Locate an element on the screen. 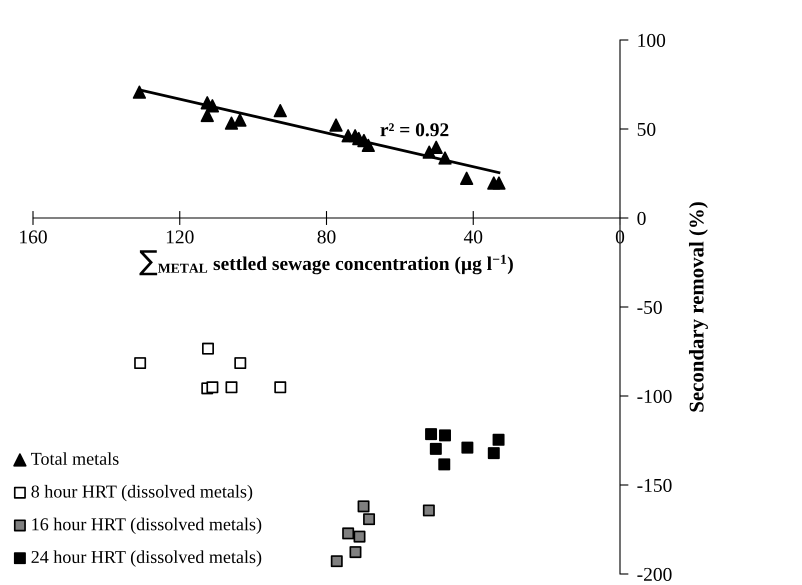  legend-label: 16 hour HRT (dissolved metals) is located at coordinates (147, 526).